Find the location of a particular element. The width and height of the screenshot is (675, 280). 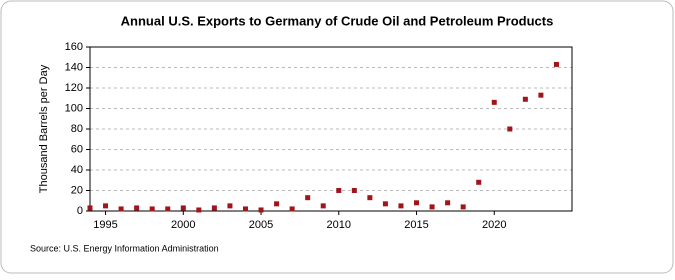

x-tick-label: 2010 is located at coordinates (339, 225).